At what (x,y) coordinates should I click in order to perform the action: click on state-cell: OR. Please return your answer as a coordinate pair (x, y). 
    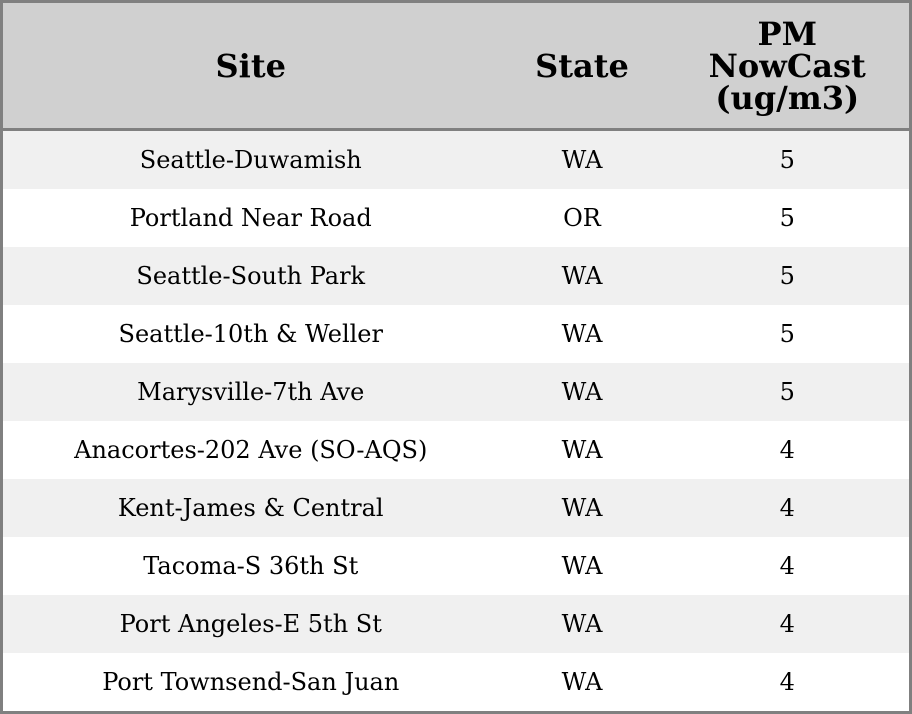
    Looking at the image, I should click on (582, 218).